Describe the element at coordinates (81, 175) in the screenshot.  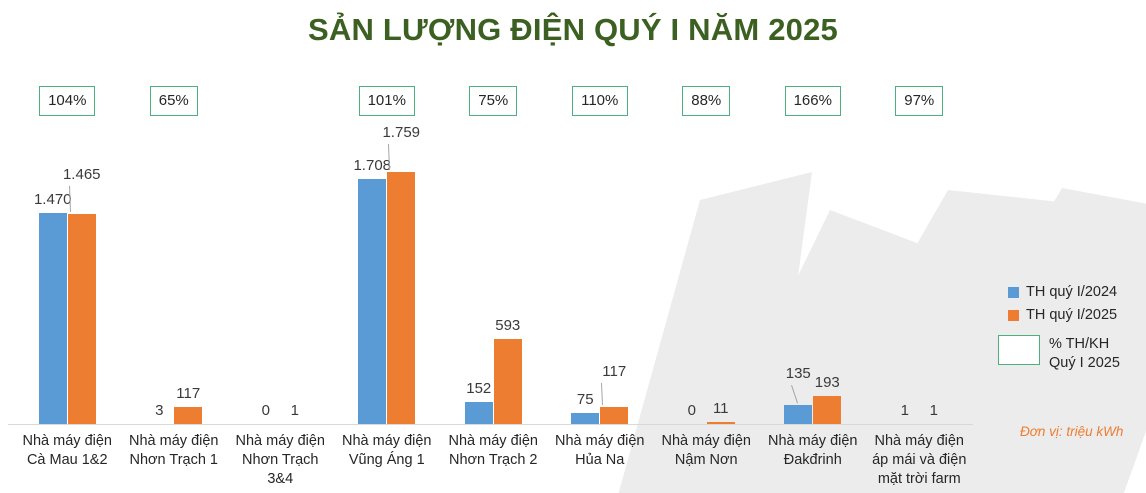
I see `bar-value-label: 1.465` at that location.